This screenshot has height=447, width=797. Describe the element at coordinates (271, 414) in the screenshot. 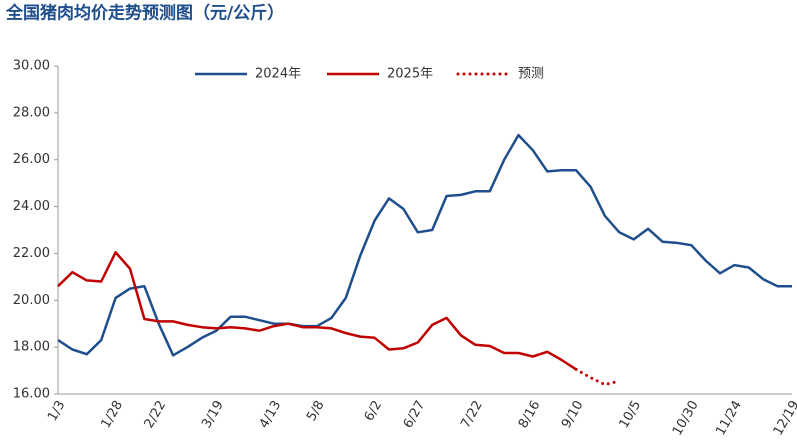

I see `x-tick-label: 4/13` at that location.